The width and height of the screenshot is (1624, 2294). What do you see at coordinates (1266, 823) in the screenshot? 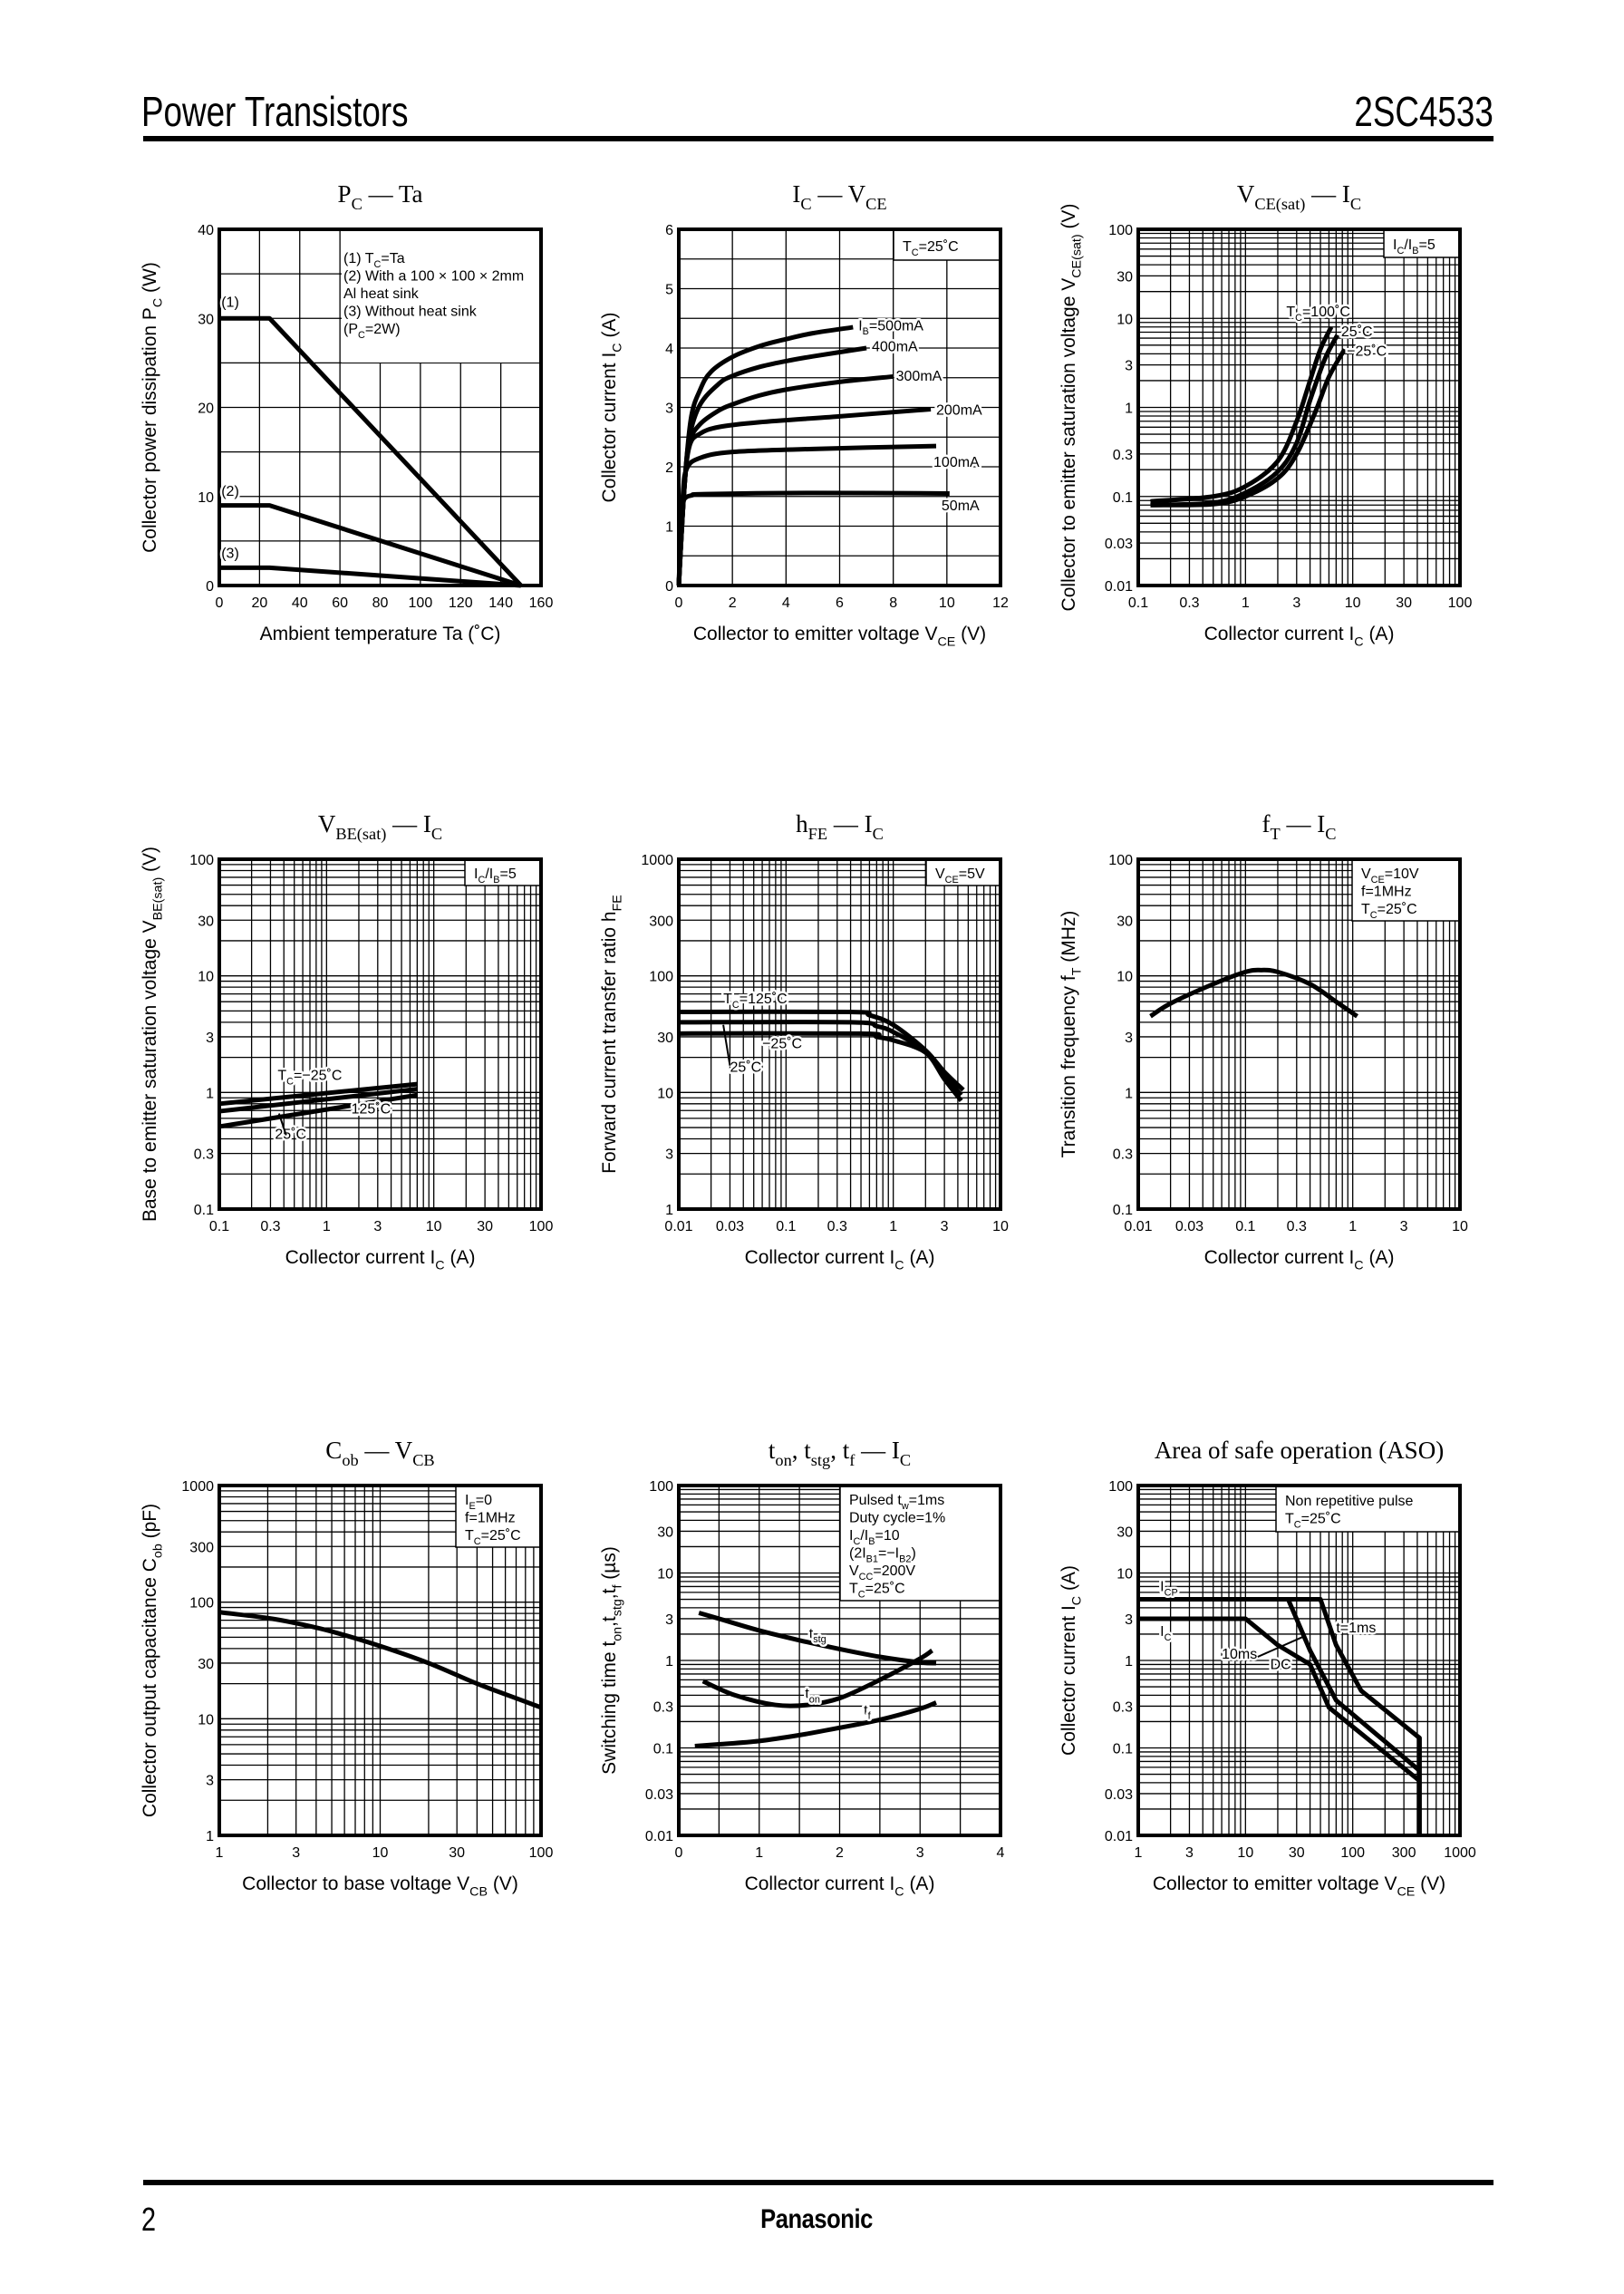
I see `text-segment: f` at bounding box center [1266, 823].